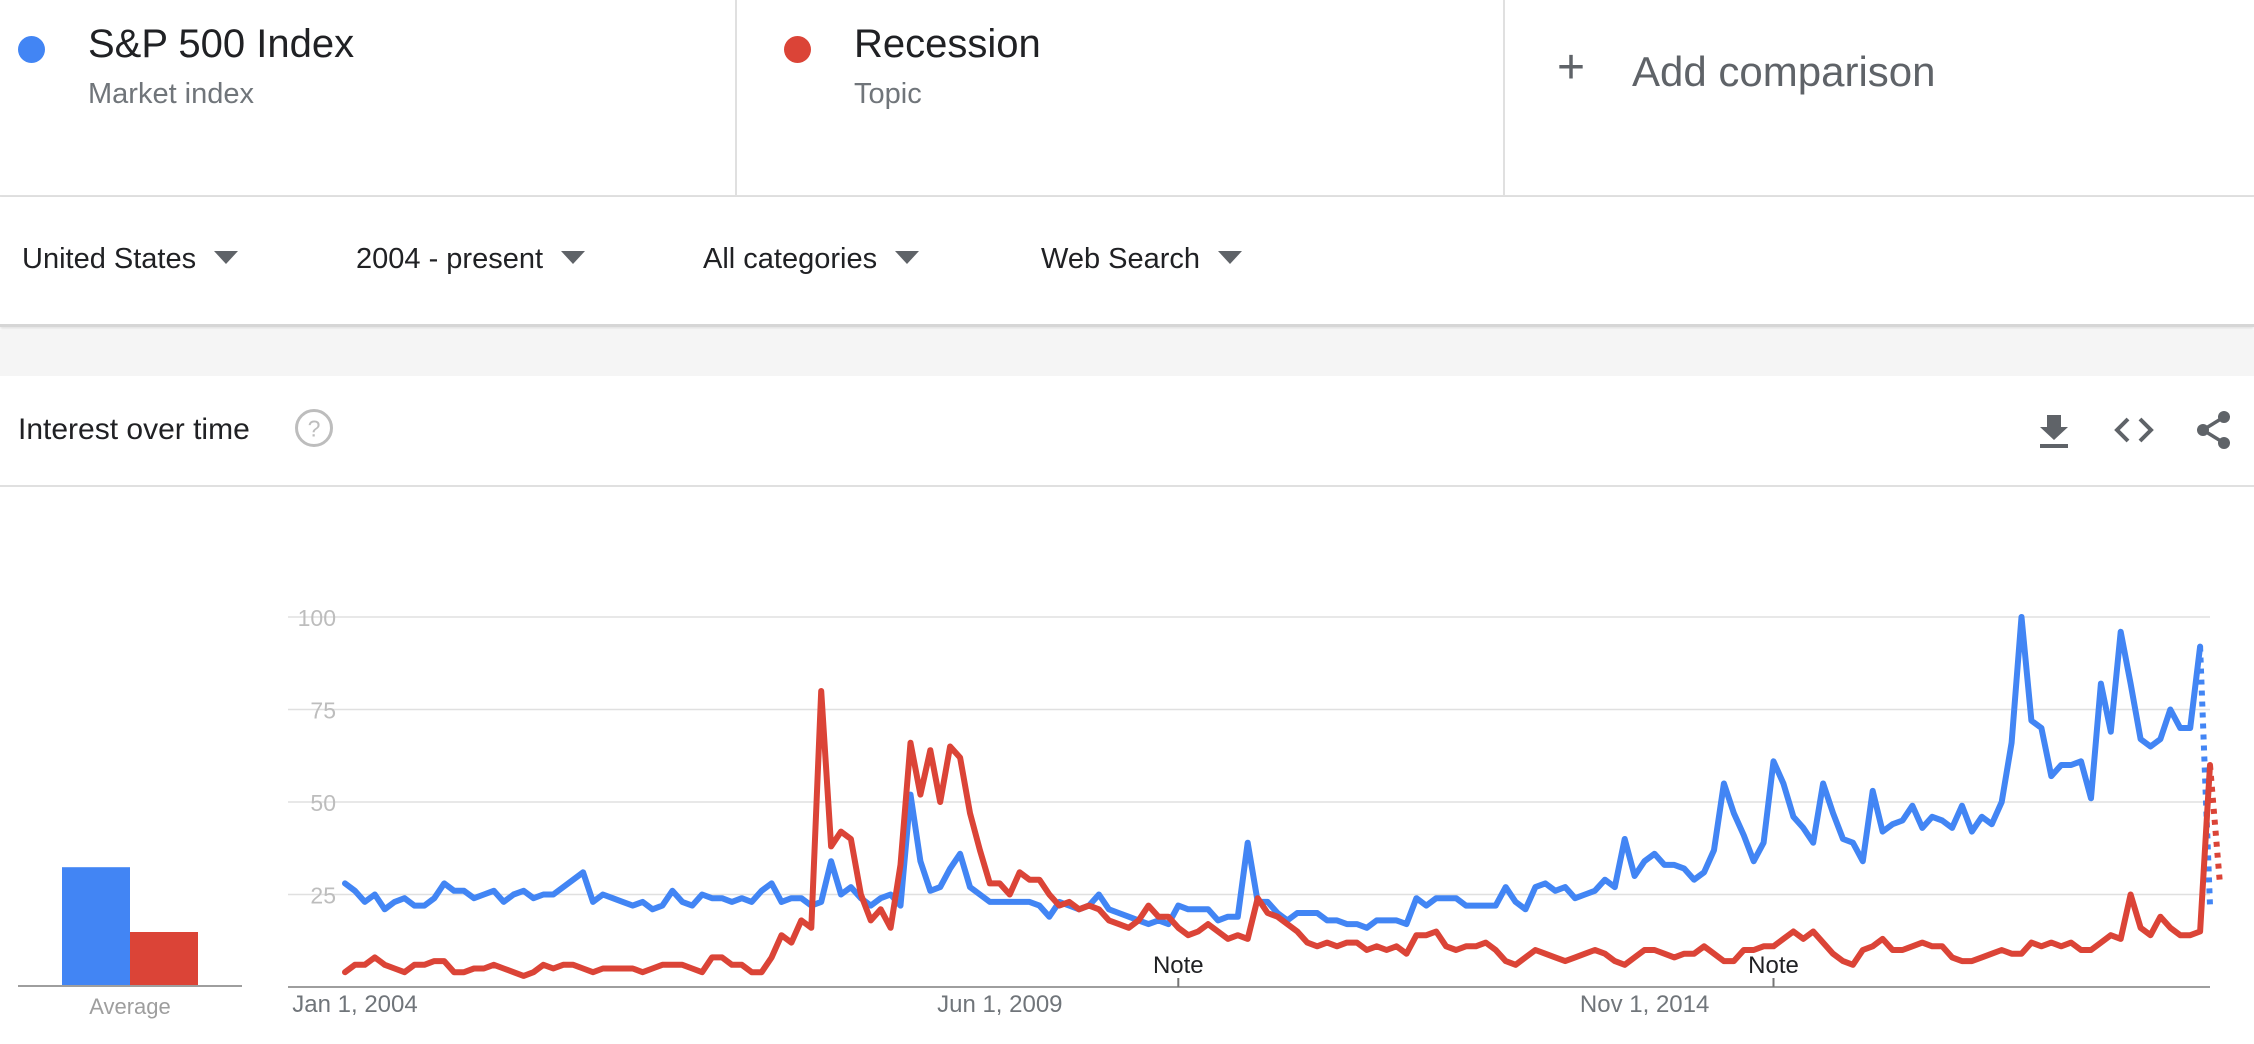 The height and width of the screenshot is (1044, 2254). I want to click on x-tick-label: Jan 1, 2004, so click(354, 1004).